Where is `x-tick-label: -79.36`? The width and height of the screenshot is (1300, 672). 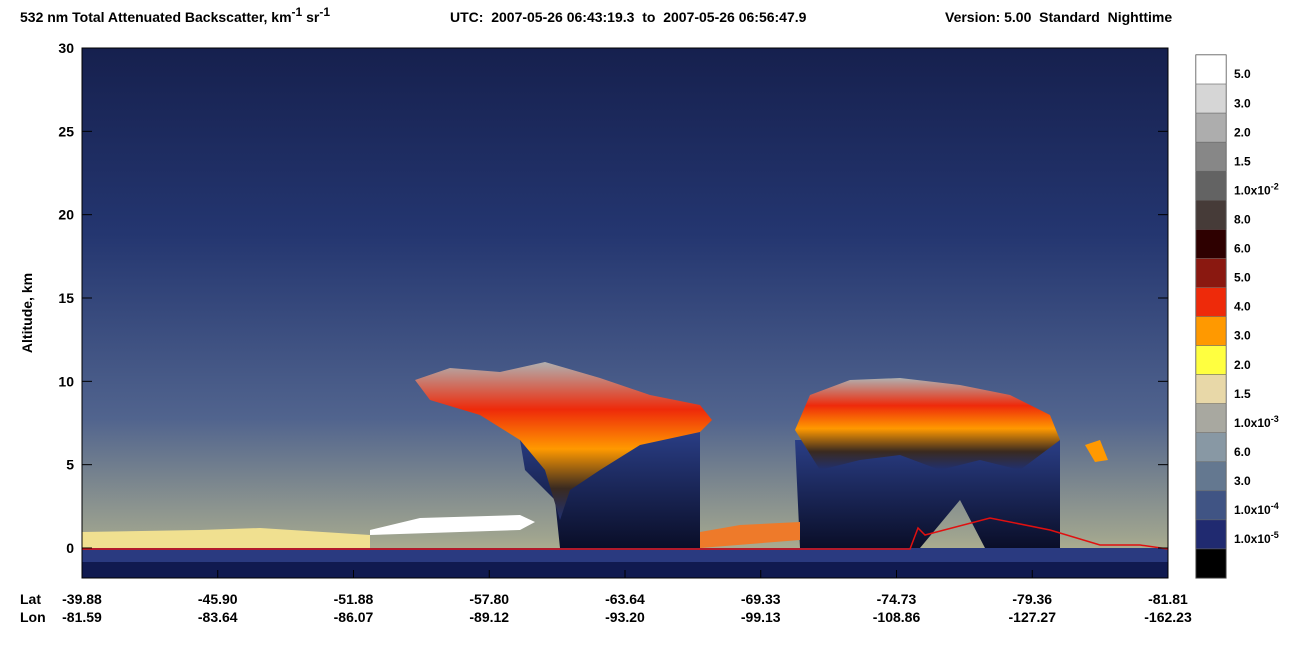 x-tick-label: -79.36 is located at coordinates (1032, 599).